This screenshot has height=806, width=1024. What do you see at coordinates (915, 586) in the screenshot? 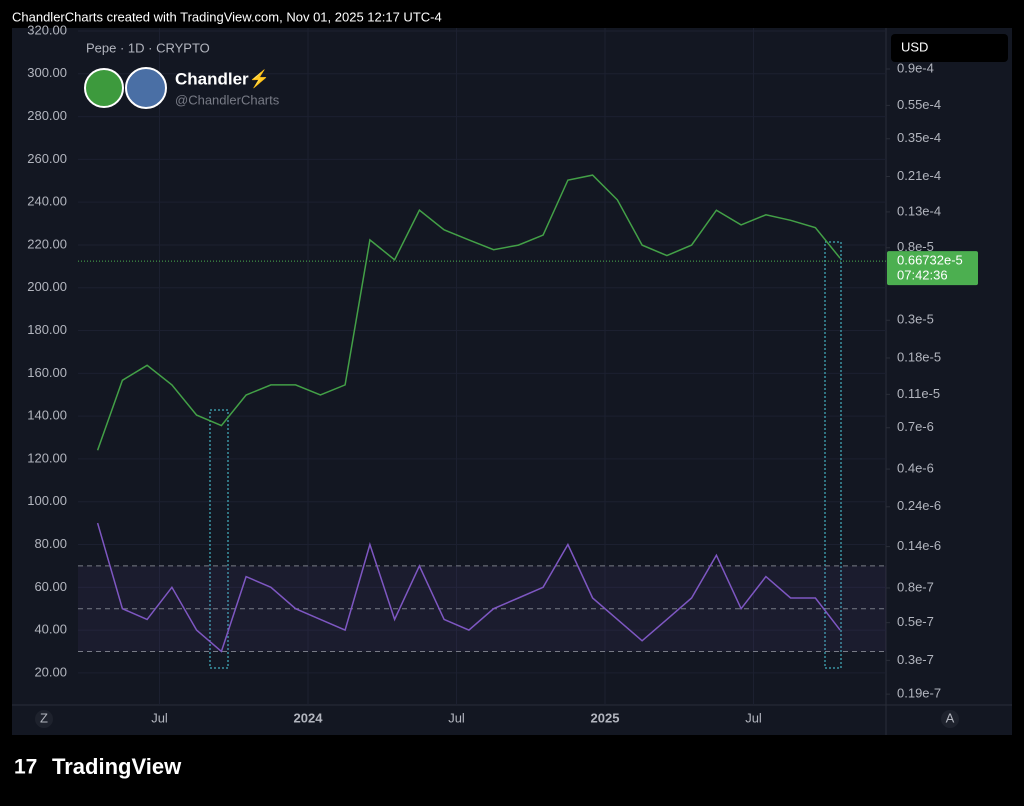
I see `y2-tick-label: 0.8e-7` at bounding box center [915, 586].